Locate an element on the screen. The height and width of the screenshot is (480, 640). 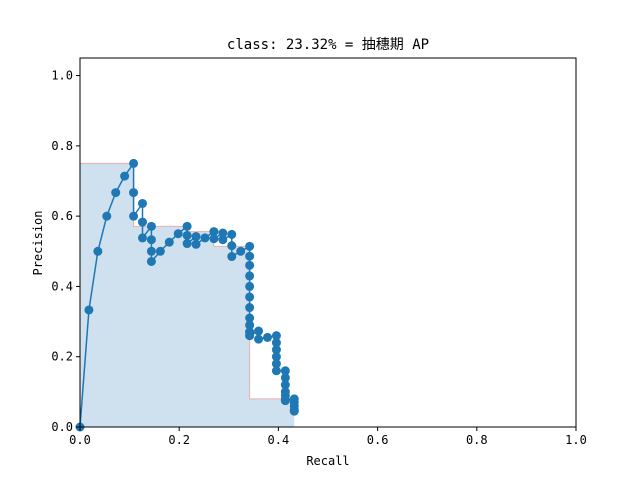
x-tick-label: 0.0 is located at coordinates (80, 440).